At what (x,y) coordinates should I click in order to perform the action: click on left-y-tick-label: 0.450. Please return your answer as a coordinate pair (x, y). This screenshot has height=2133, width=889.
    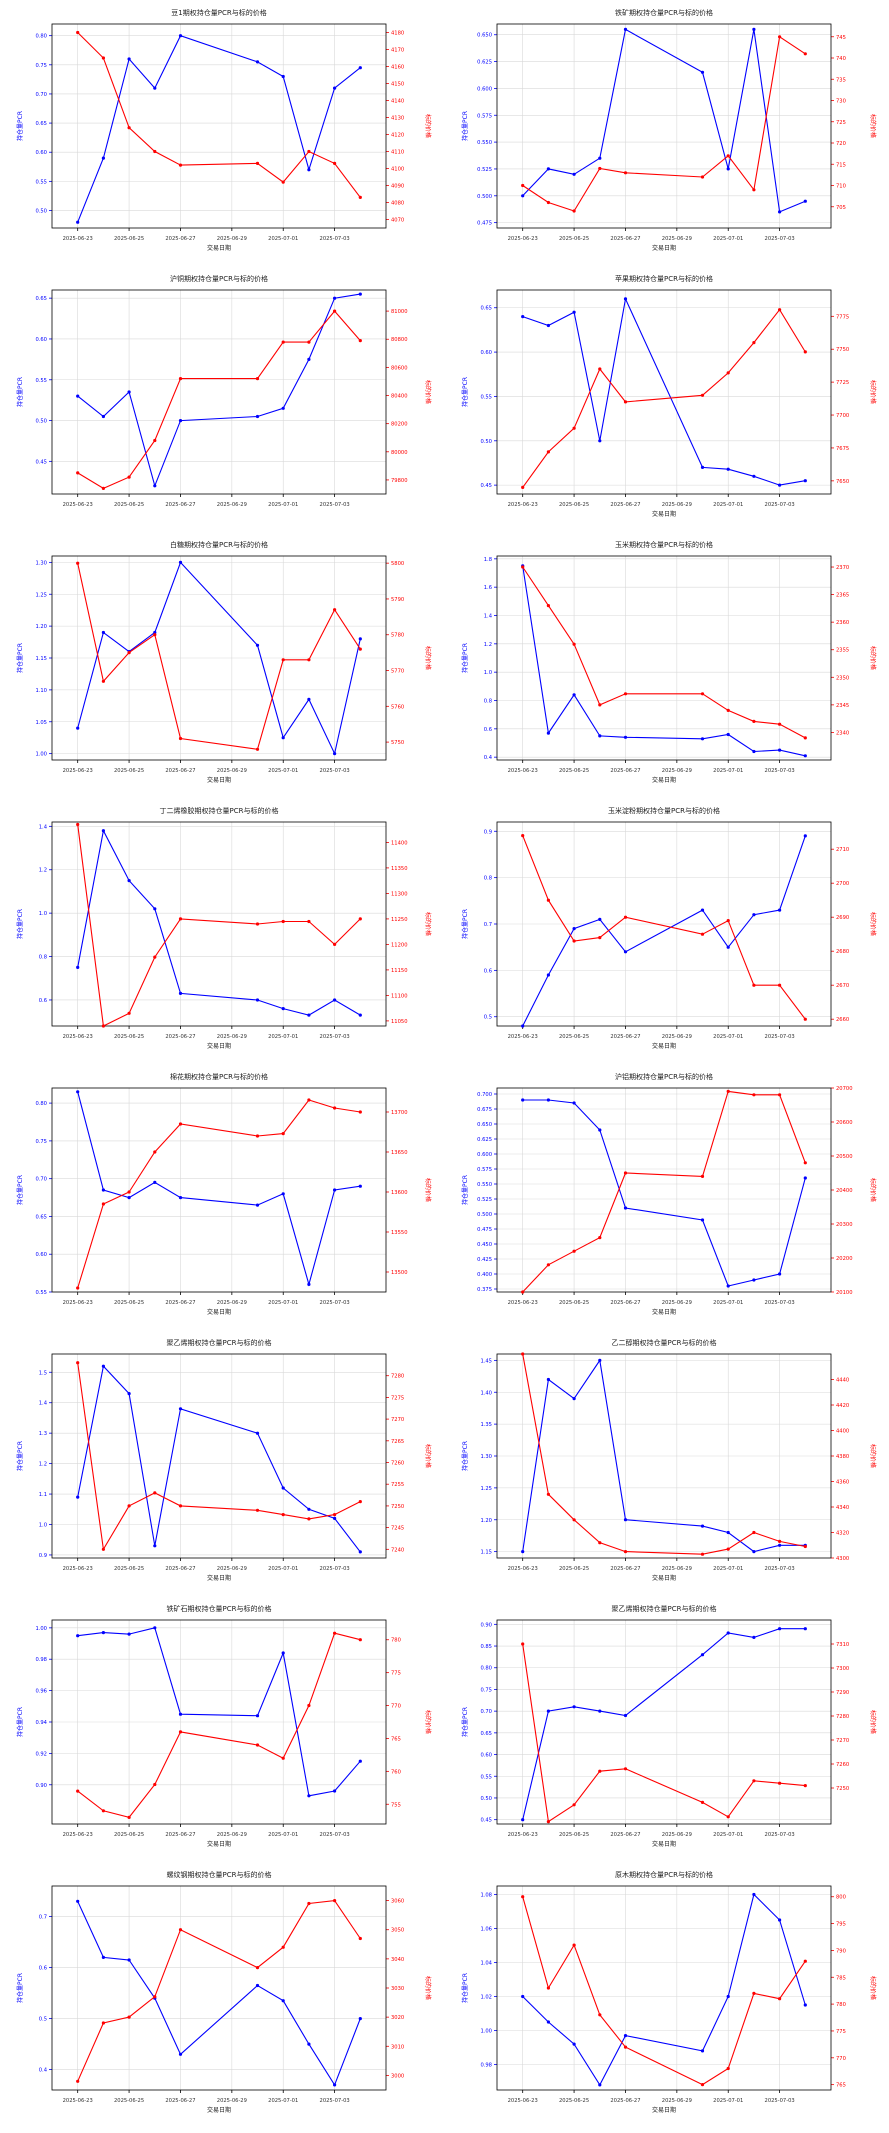
    Looking at the image, I should click on (484, 1245).